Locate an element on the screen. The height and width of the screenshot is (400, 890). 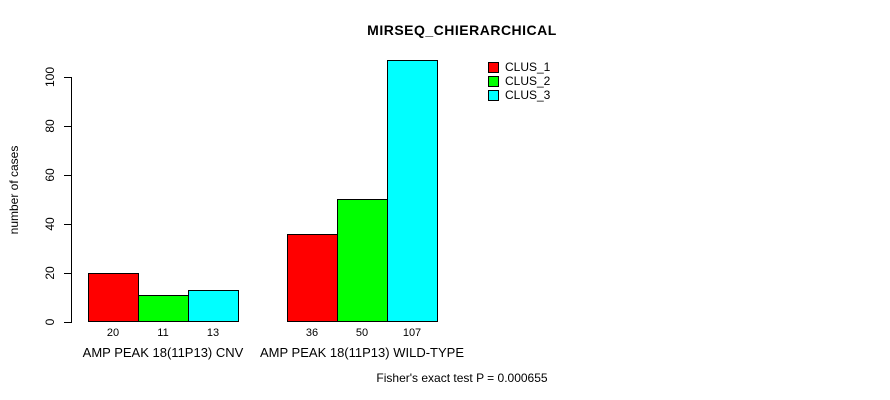
bar-clus_2-group1 is located at coordinates (163, 308).